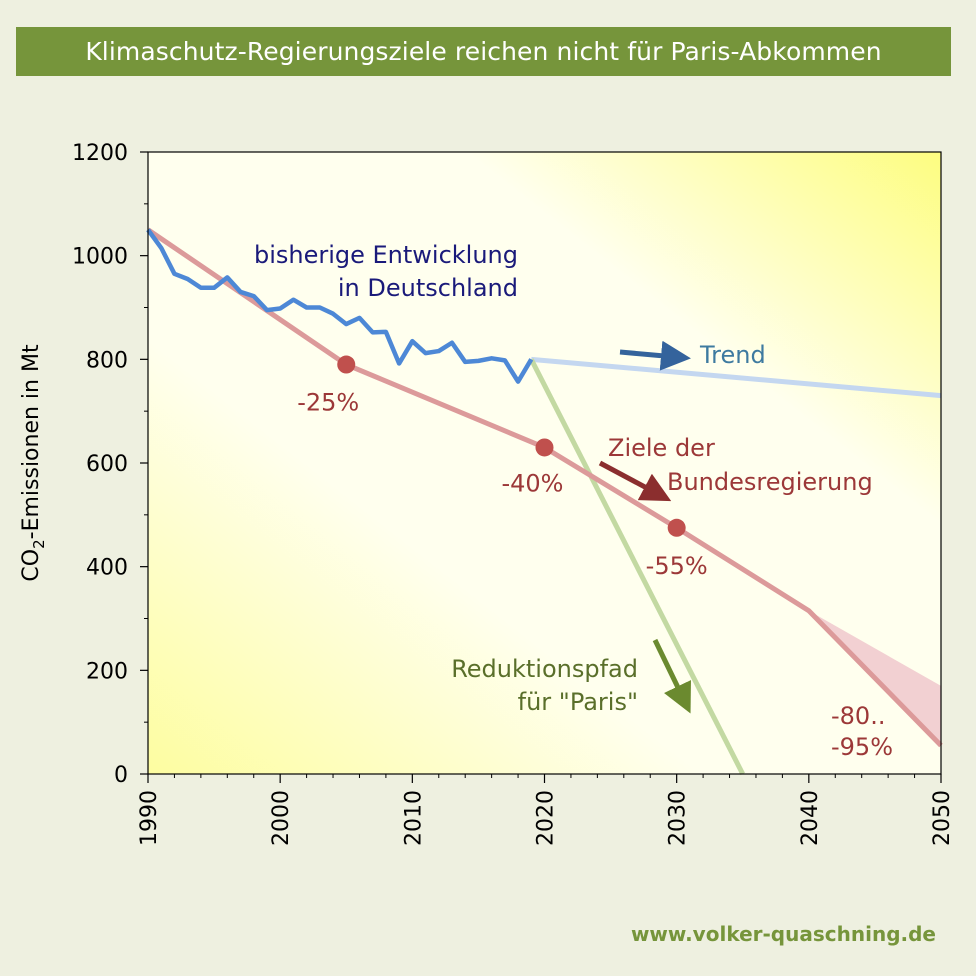  I want to click on targets-arrow, so click(635, 481).